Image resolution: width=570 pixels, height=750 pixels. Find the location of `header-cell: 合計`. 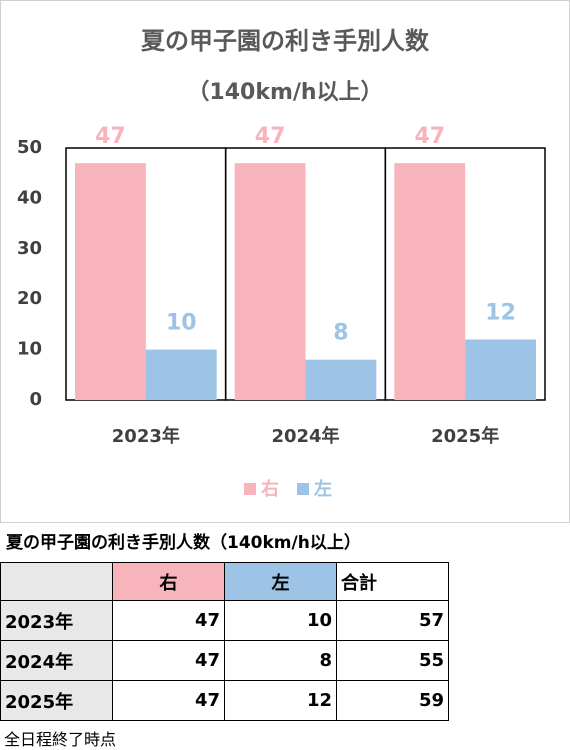

header-cell: 合計 is located at coordinates (392, 581).